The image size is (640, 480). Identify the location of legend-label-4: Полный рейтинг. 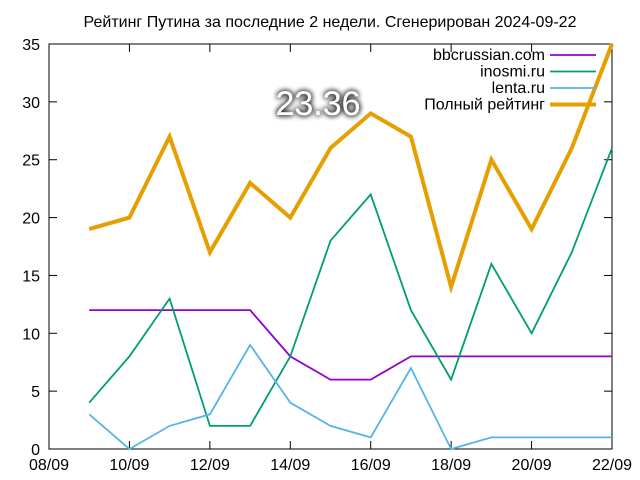
(484, 105).